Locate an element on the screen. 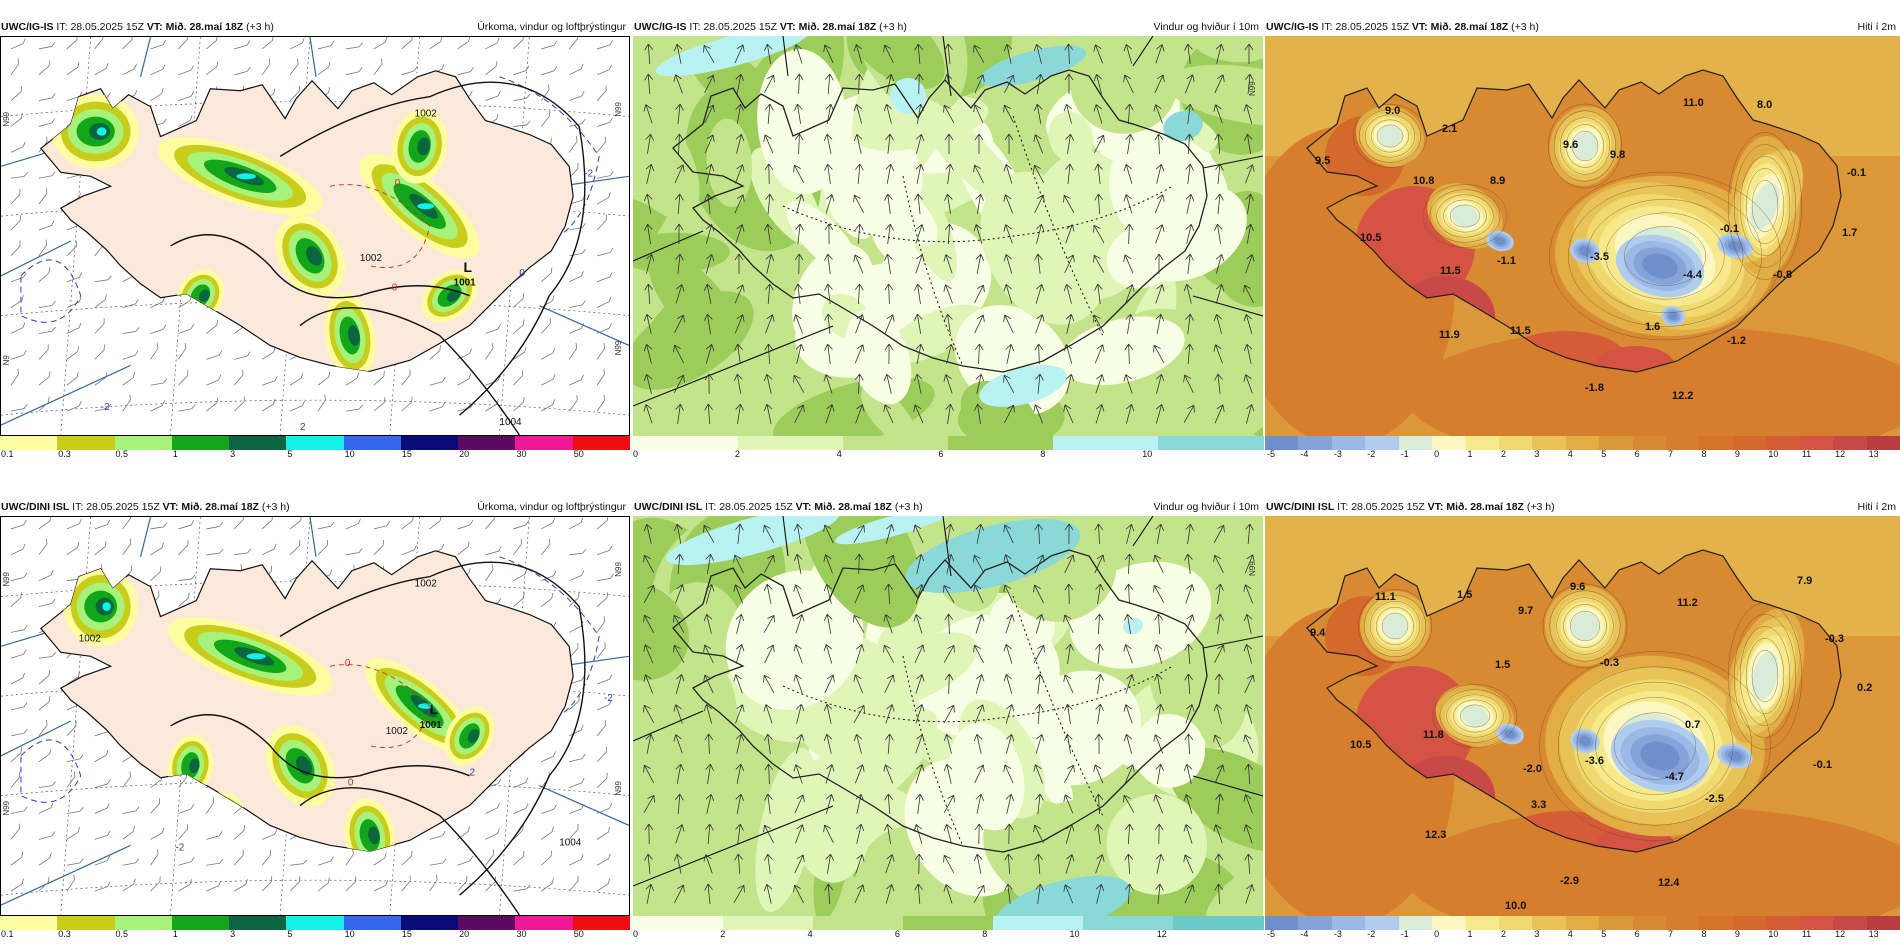 The width and height of the screenshot is (1900, 950). it-value: 28.05.2025 15Z is located at coordinates (107, 27).